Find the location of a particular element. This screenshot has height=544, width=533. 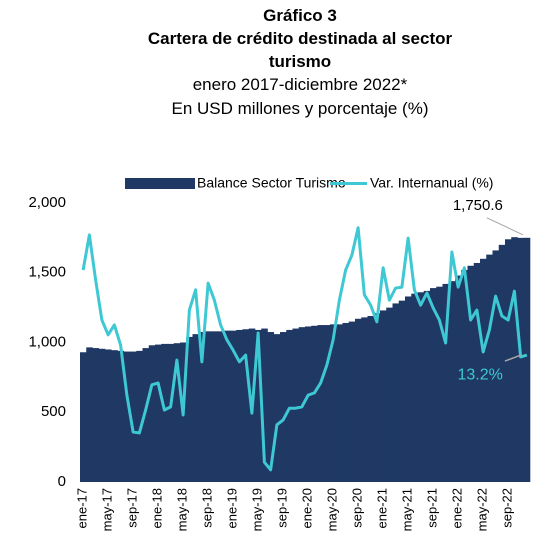

chart-note: En USD millones y porcentaje (%) is located at coordinates (300, 108).